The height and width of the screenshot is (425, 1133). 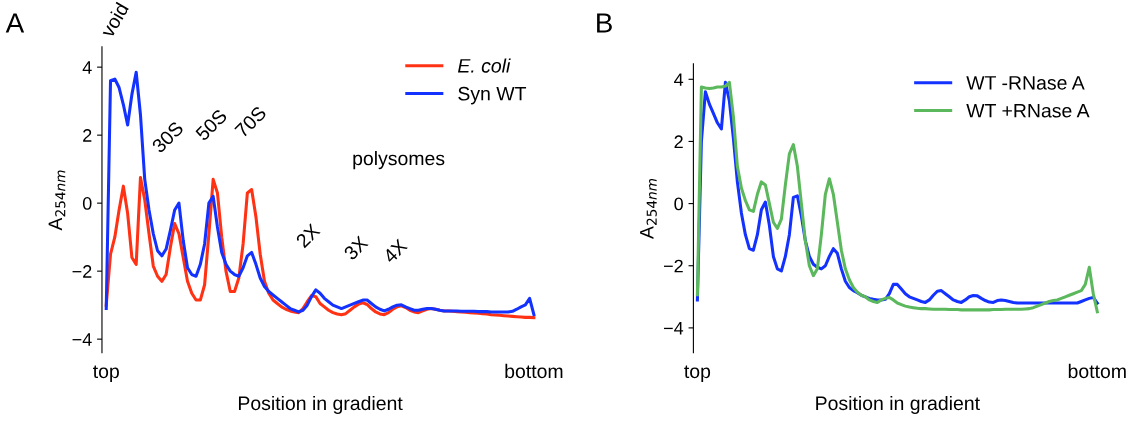 I want to click on legend-label: E. coli, so click(x=484, y=65).